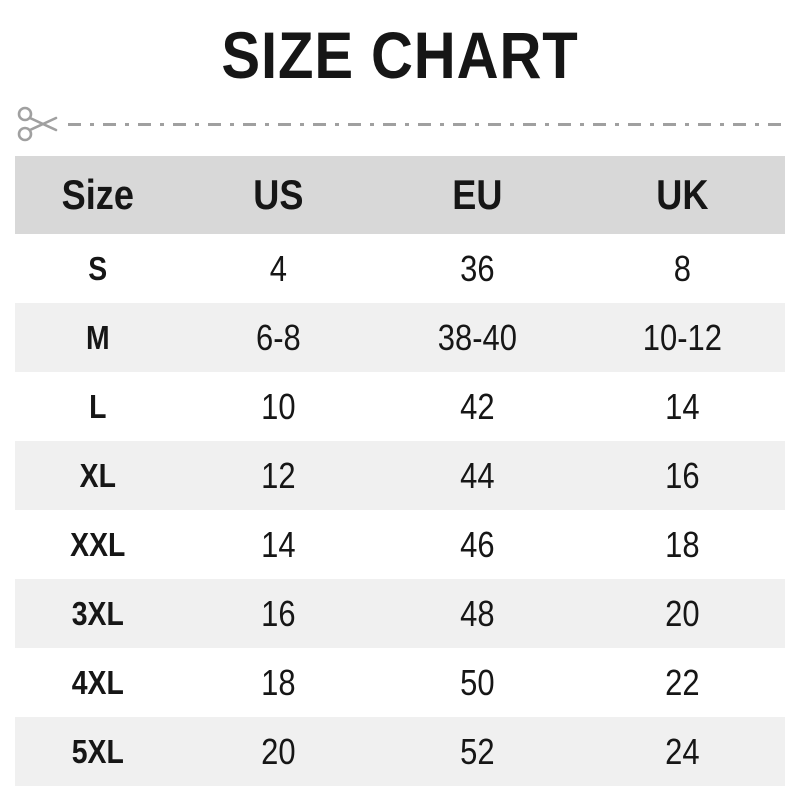 The width and height of the screenshot is (800, 800). I want to click on us-cell: 4, so click(278, 268).